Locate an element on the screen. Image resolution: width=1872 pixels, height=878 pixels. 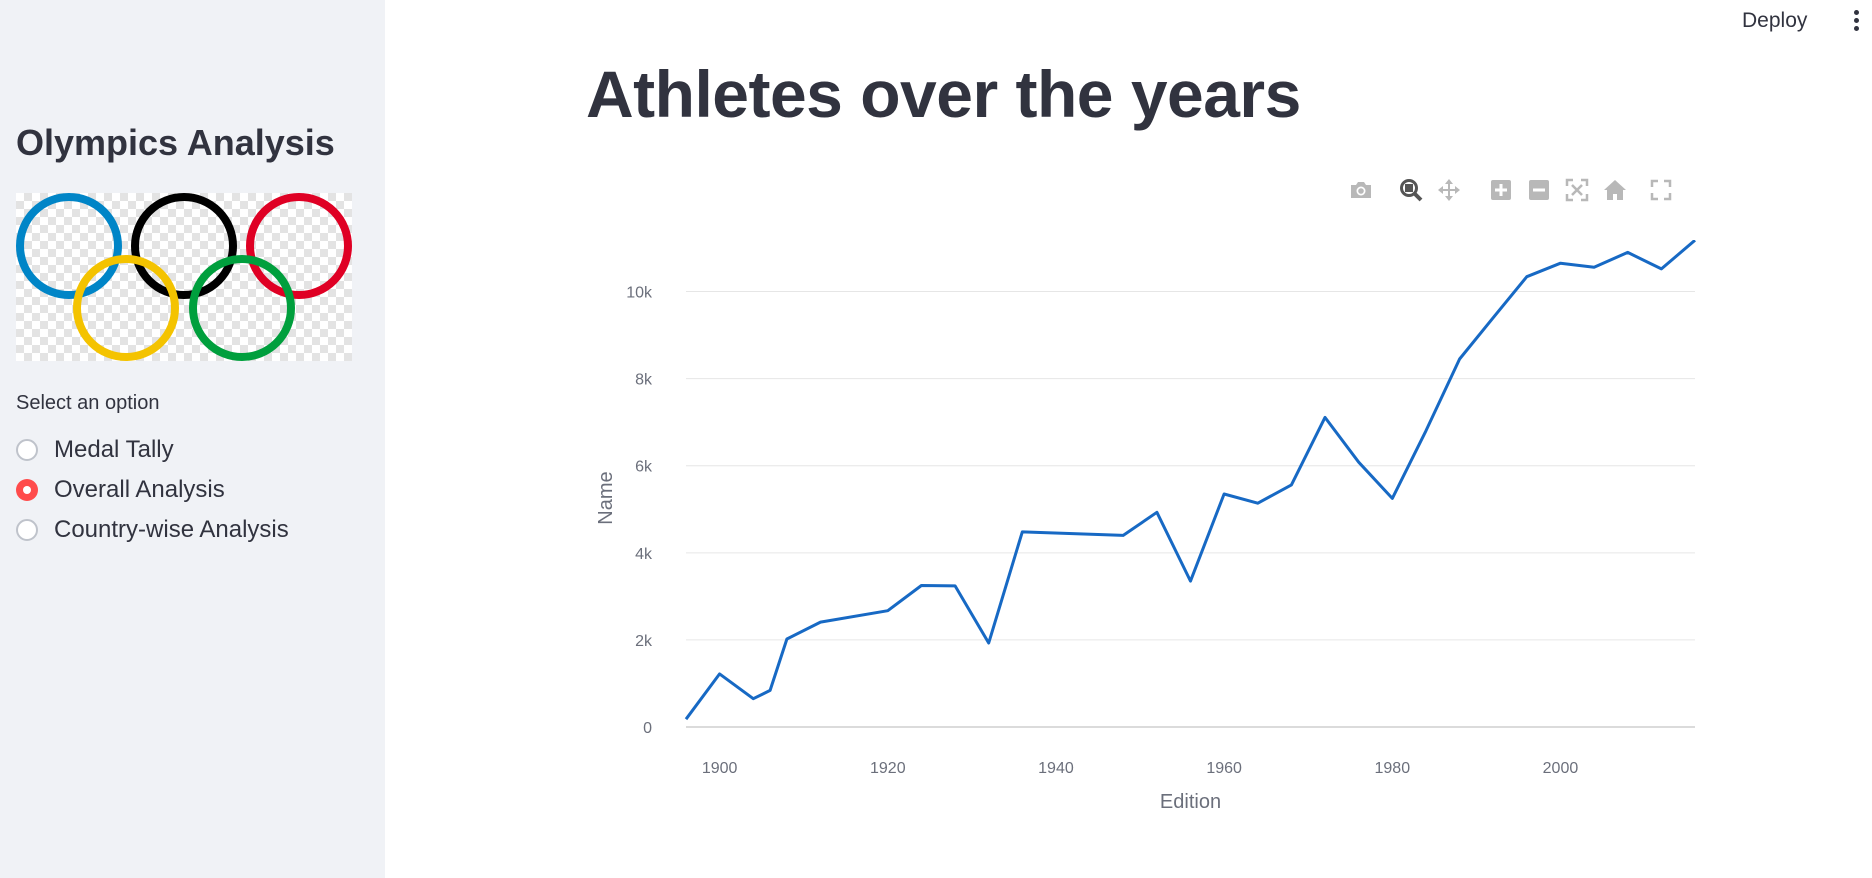
x-tick-label: 2000 is located at coordinates (1561, 768).